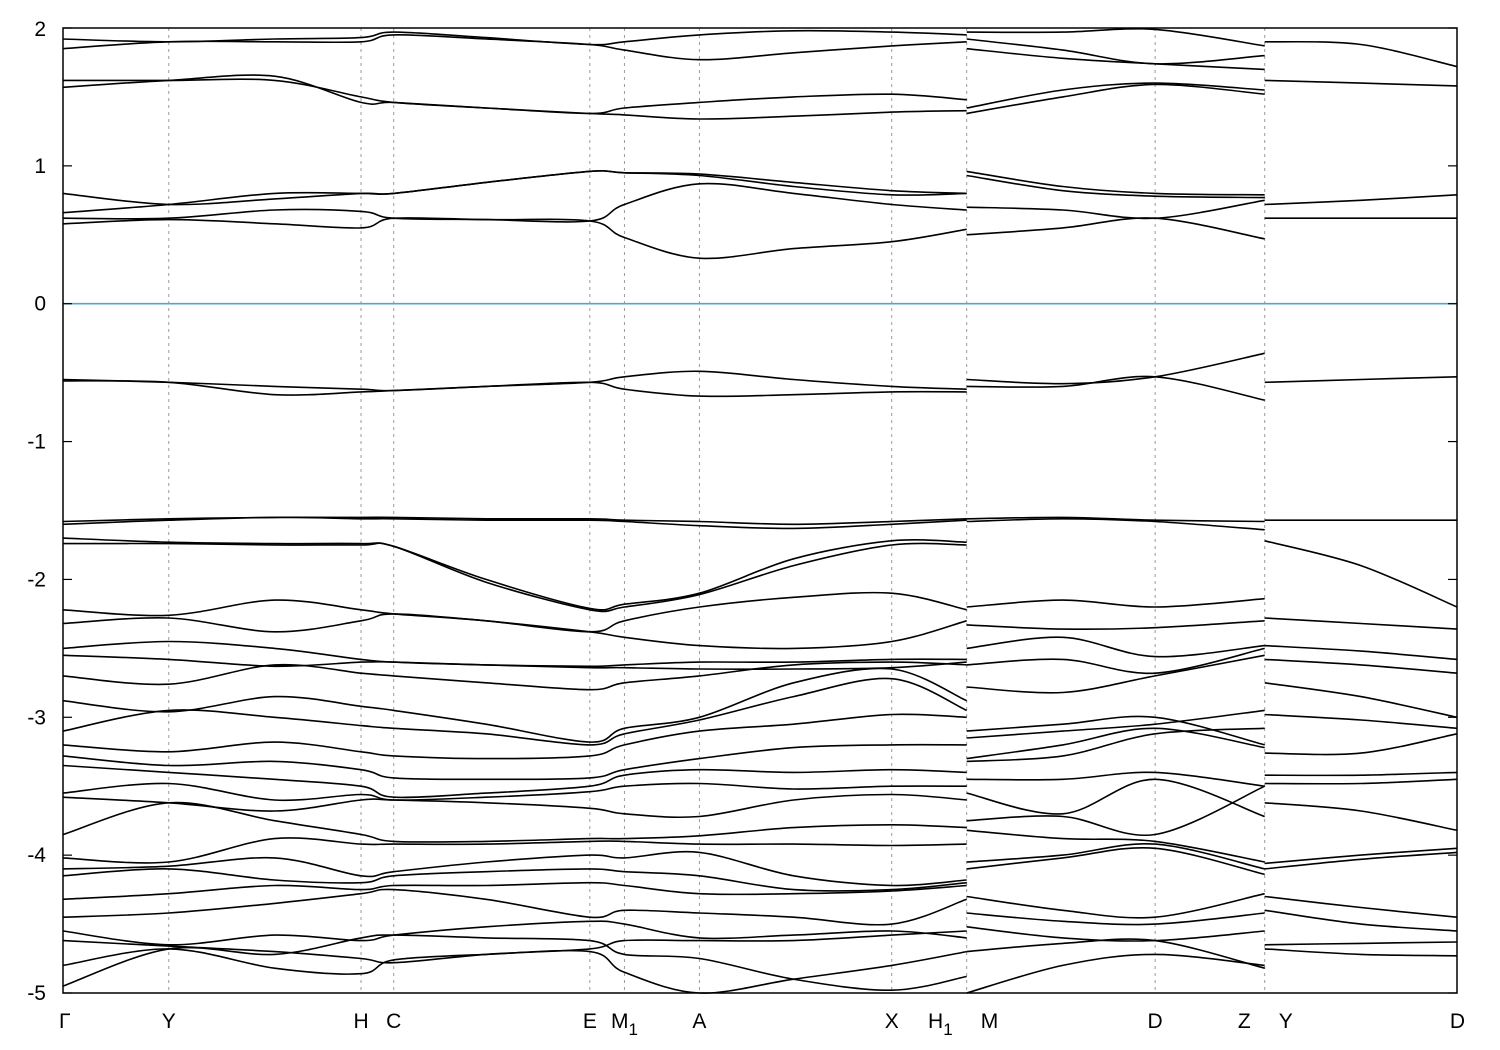  What do you see at coordinates (36, 442) in the screenshot?
I see `y-tick-label: -1` at bounding box center [36, 442].